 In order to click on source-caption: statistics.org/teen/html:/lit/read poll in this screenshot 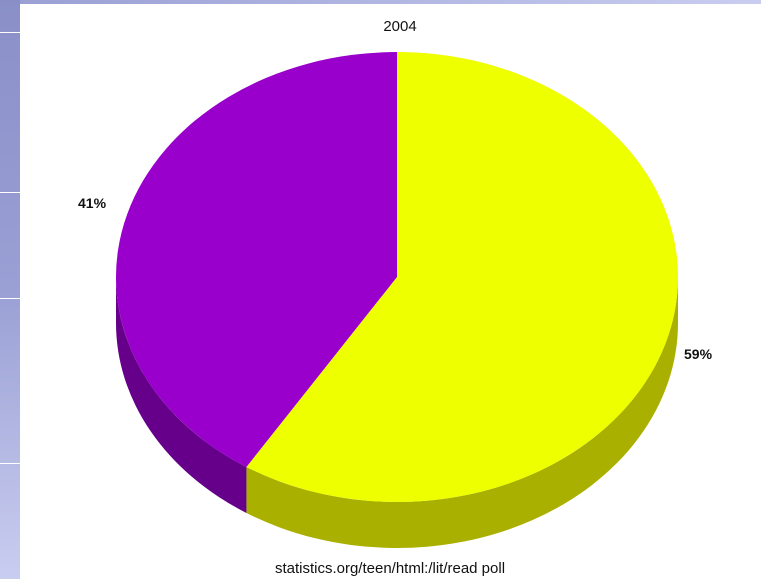, I will do `click(390, 568)`.